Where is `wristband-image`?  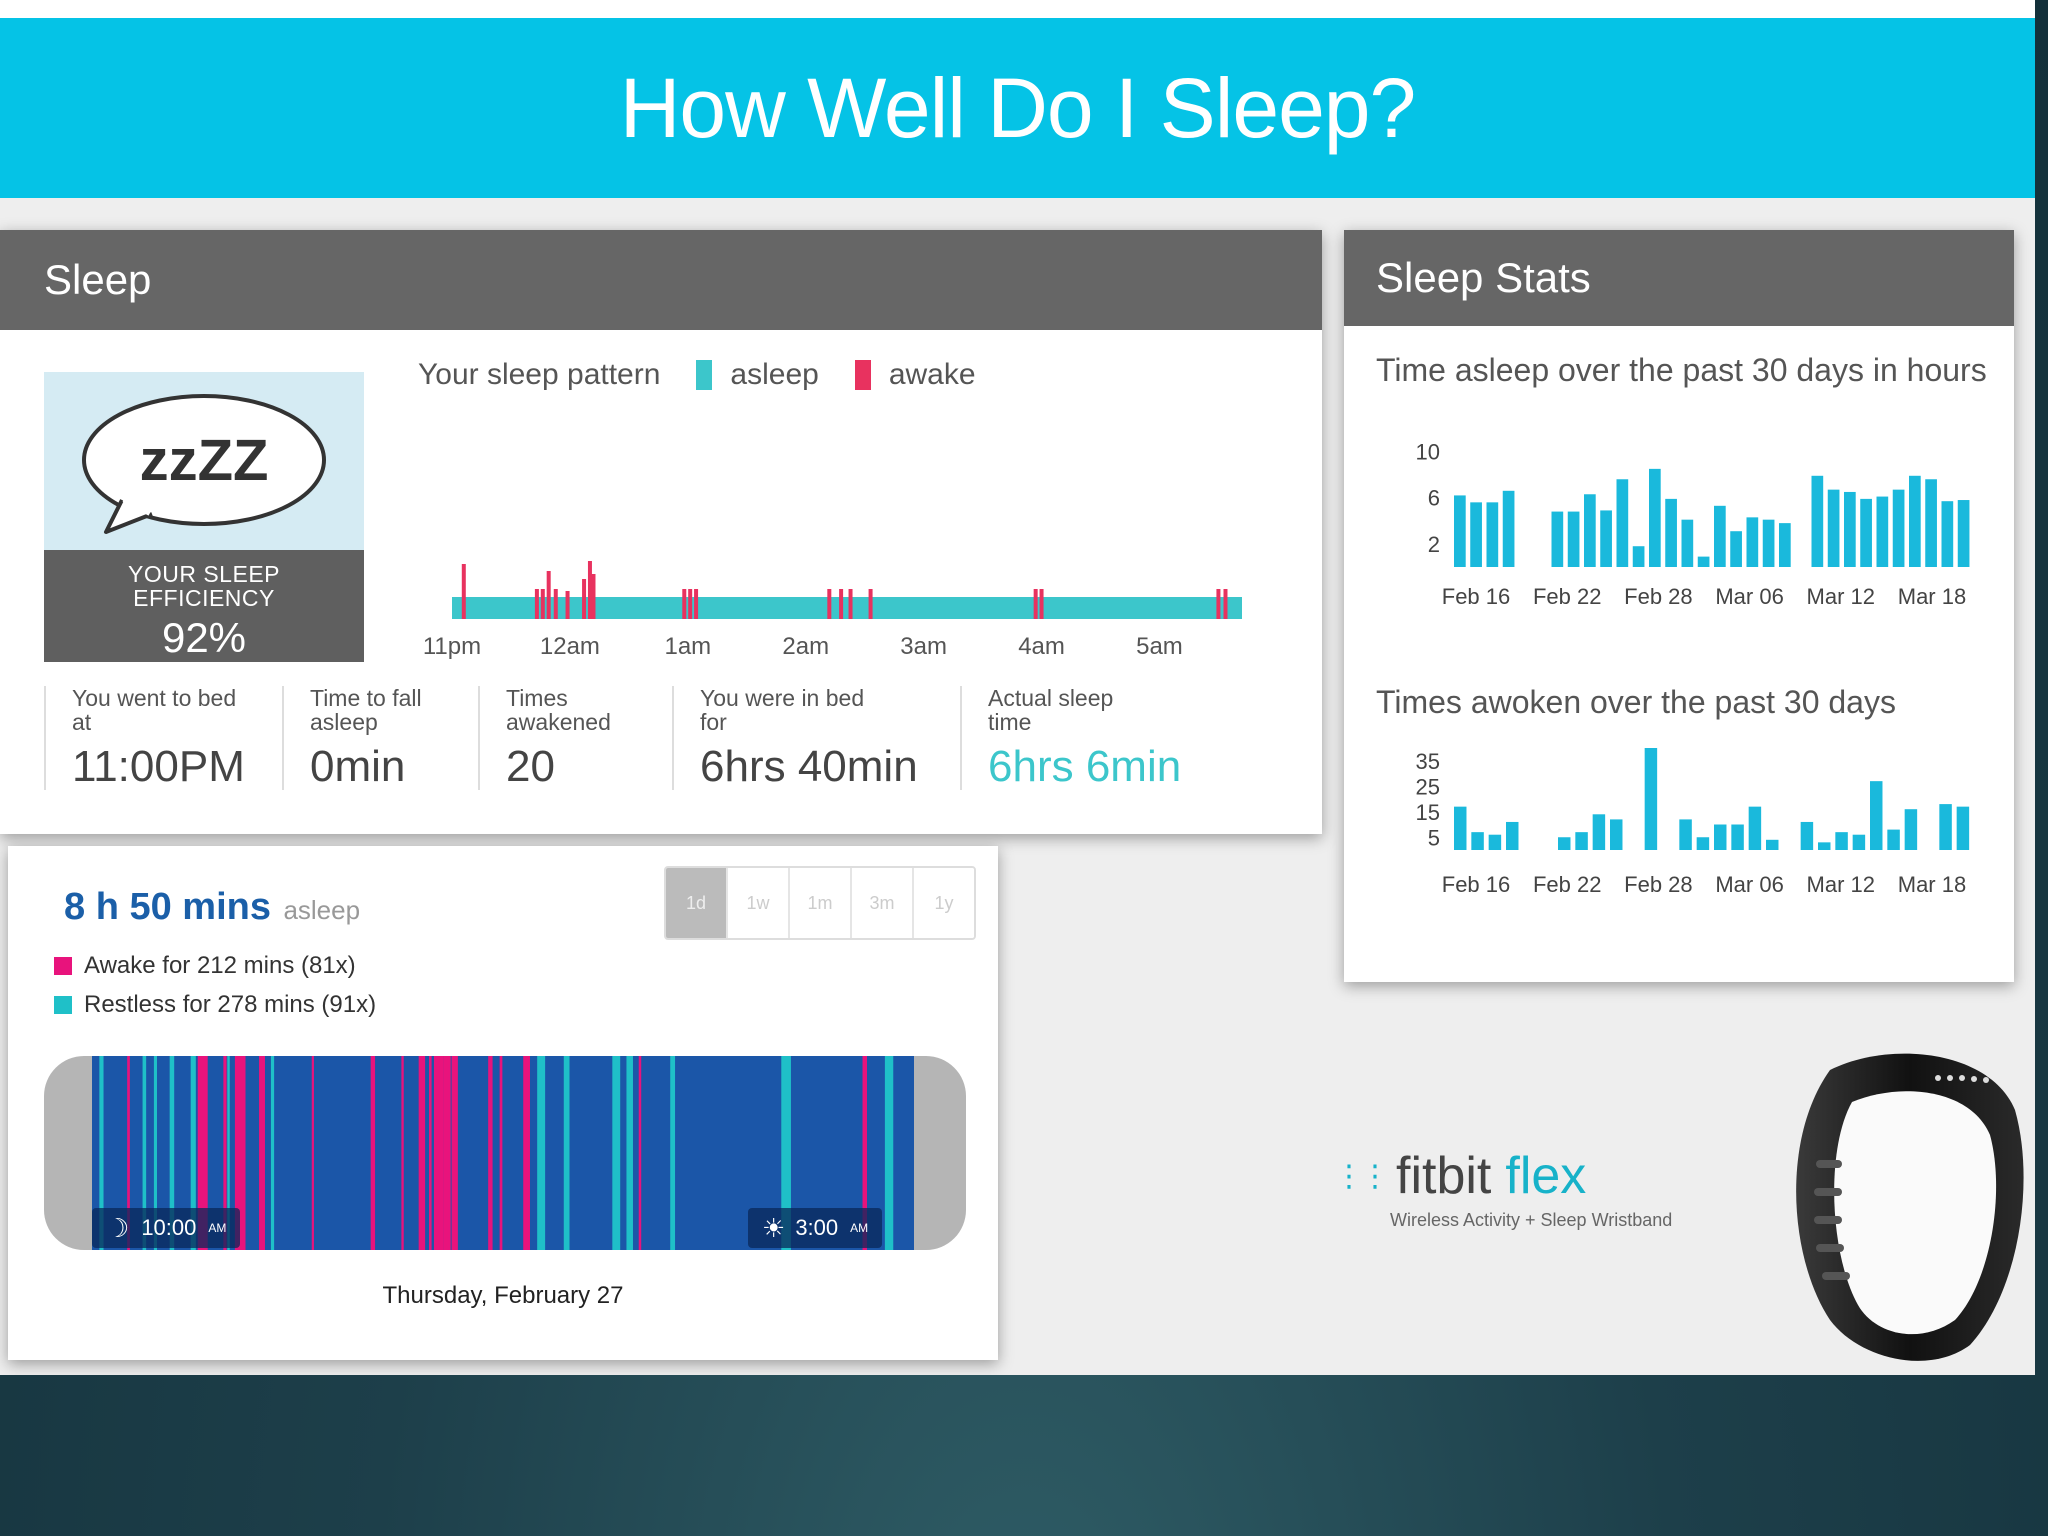 wristband-image is located at coordinates (1910, 1207).